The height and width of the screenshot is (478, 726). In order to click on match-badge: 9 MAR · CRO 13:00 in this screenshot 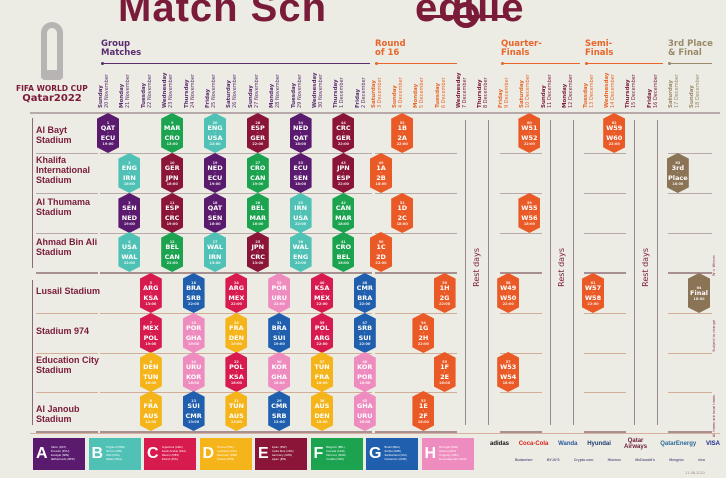, I will do `click(172, 133)`.